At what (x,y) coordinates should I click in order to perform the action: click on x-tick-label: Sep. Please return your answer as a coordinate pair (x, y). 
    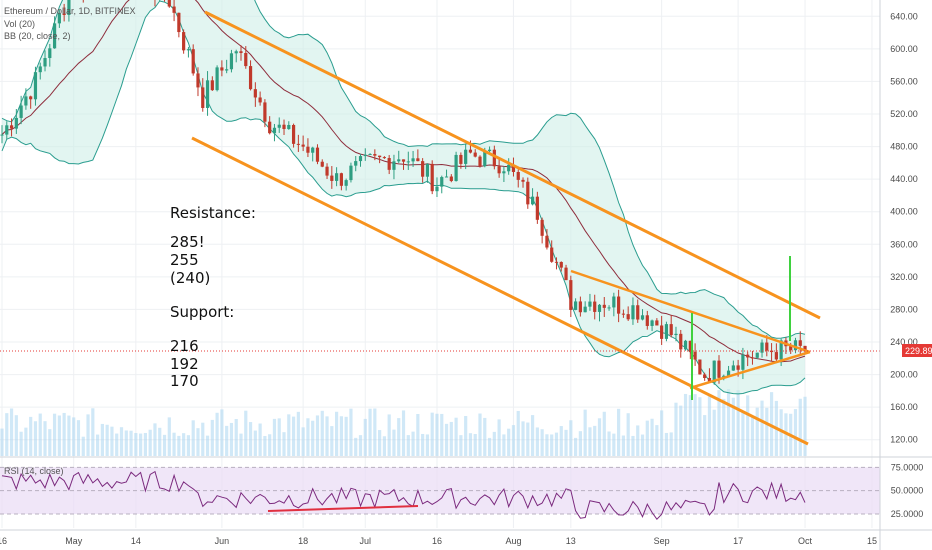
    Looking at the image, I should click on (662, 541).